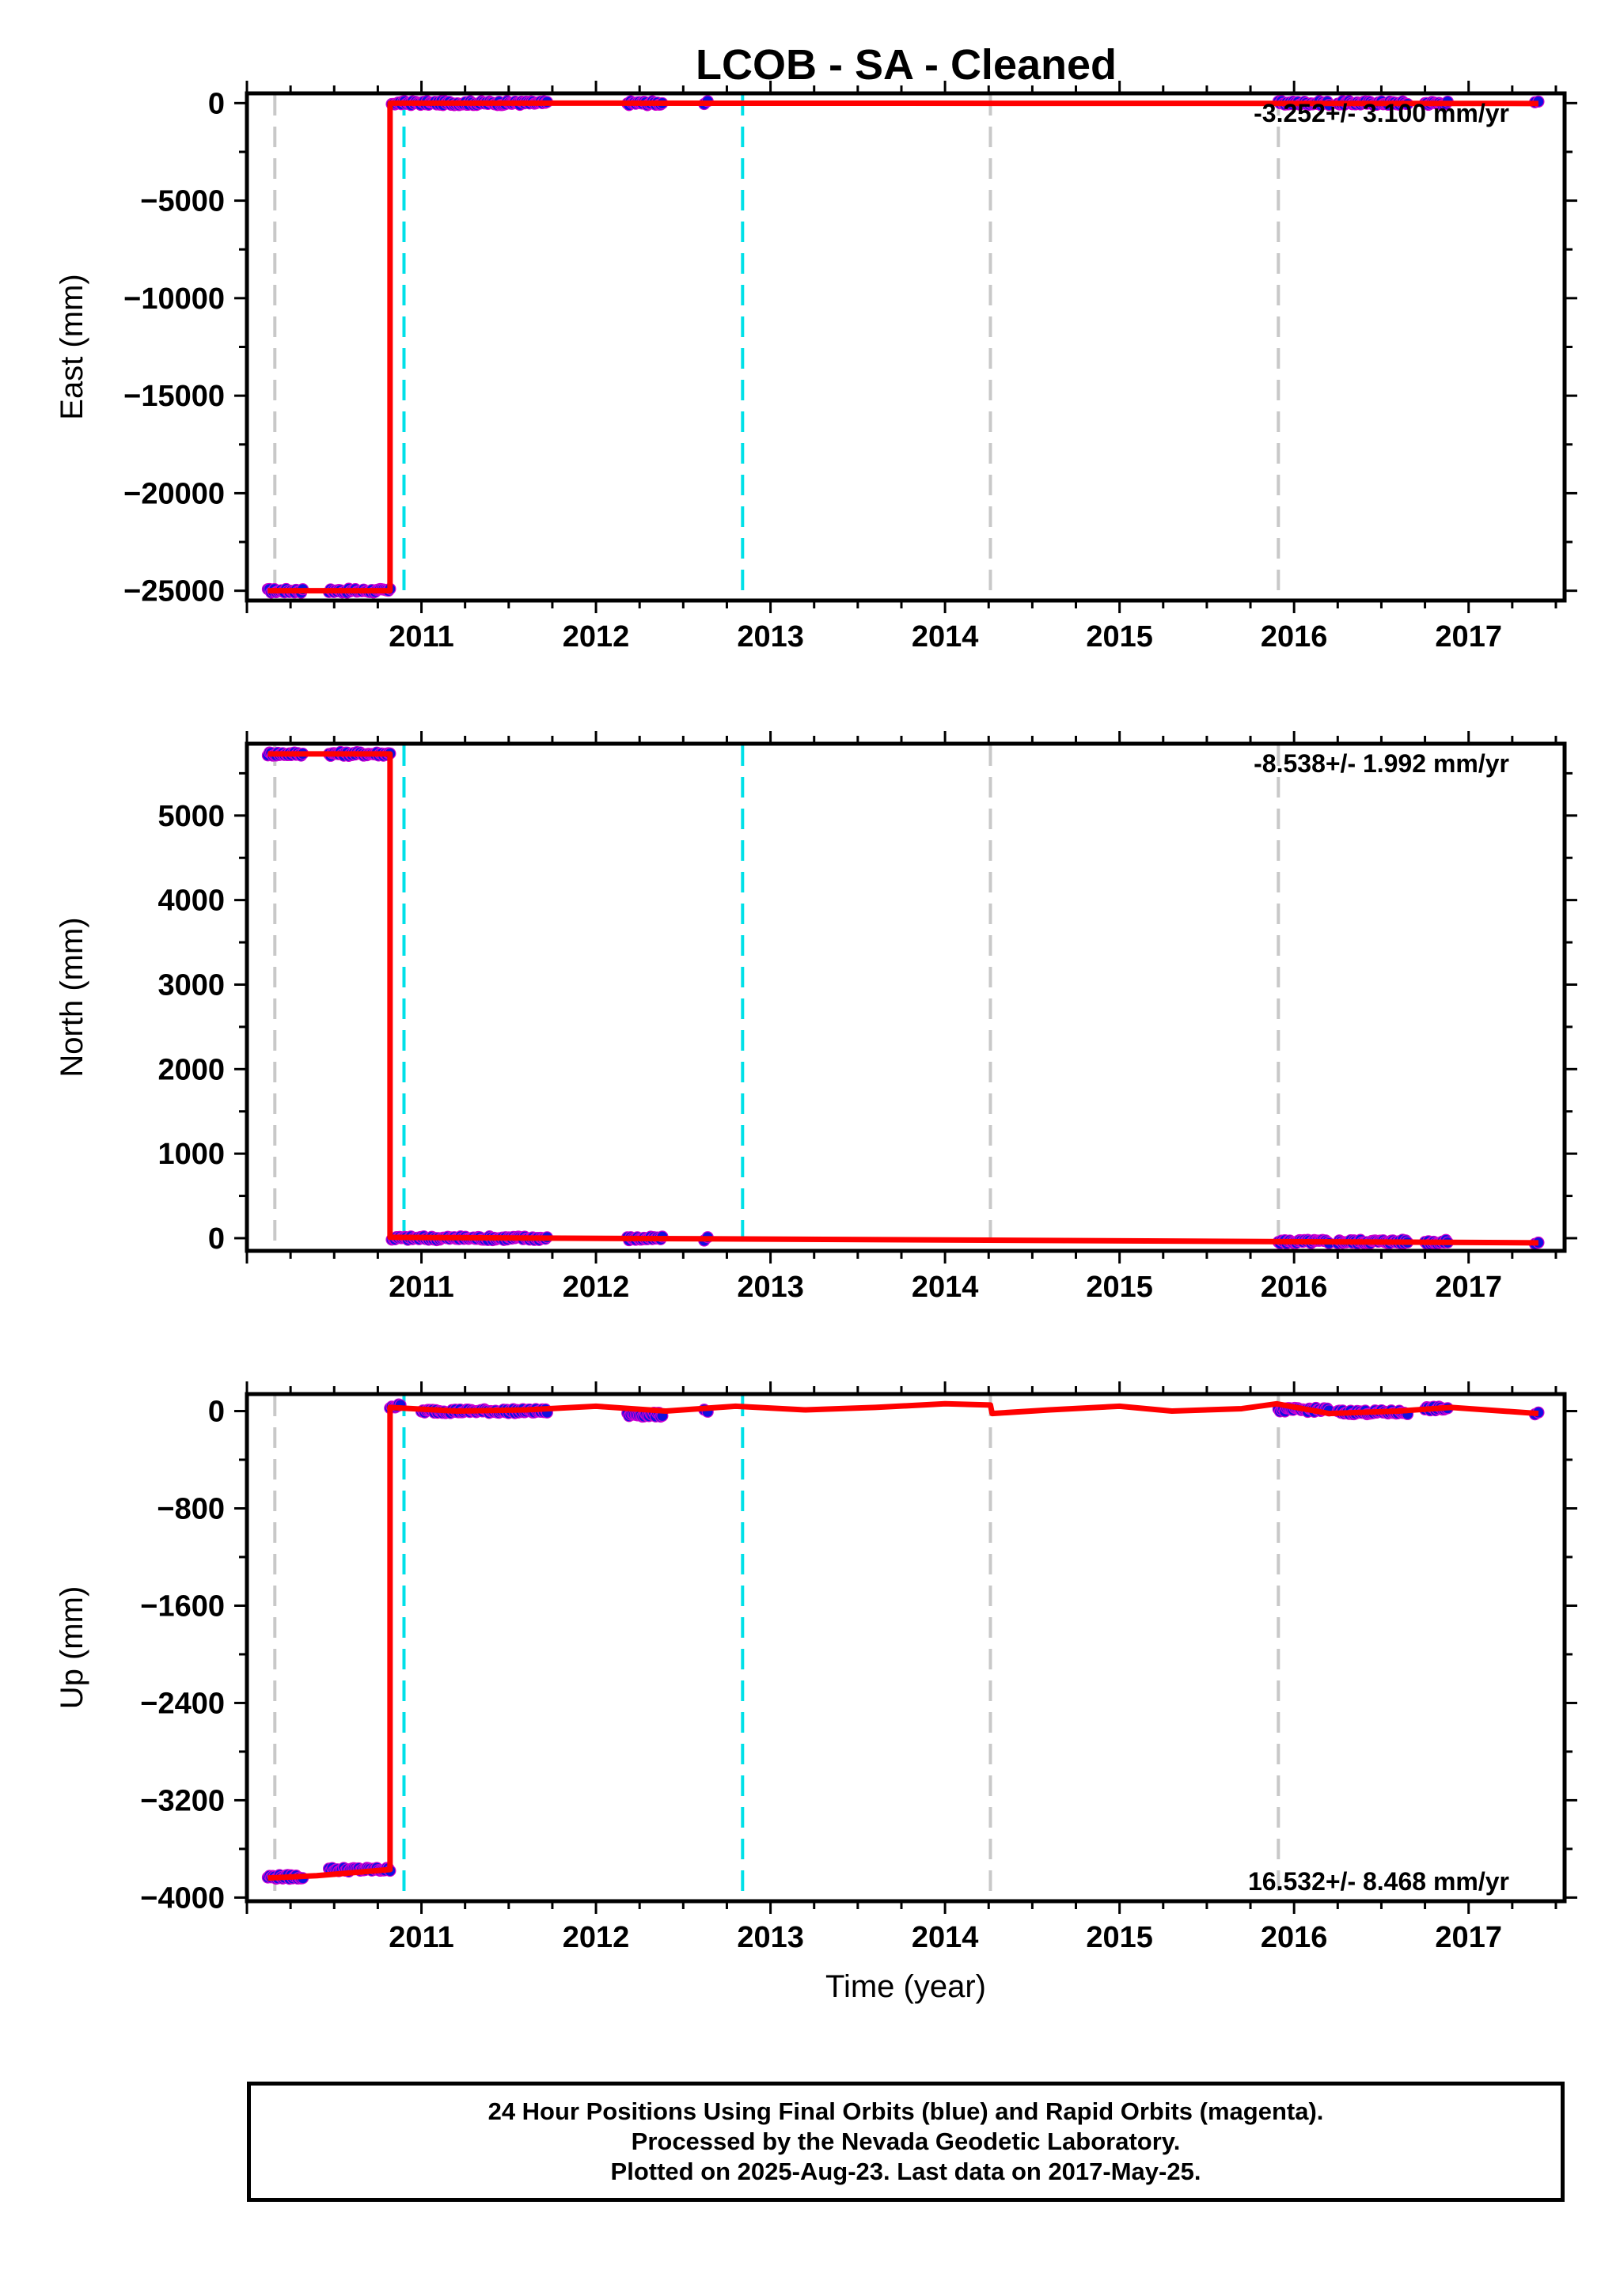 The height and width of the screenshot is (2296, 1620). Describe the element at coordinates (596, 637) in the screenshot. I see `east-x-tick-label: 2012` at that location.